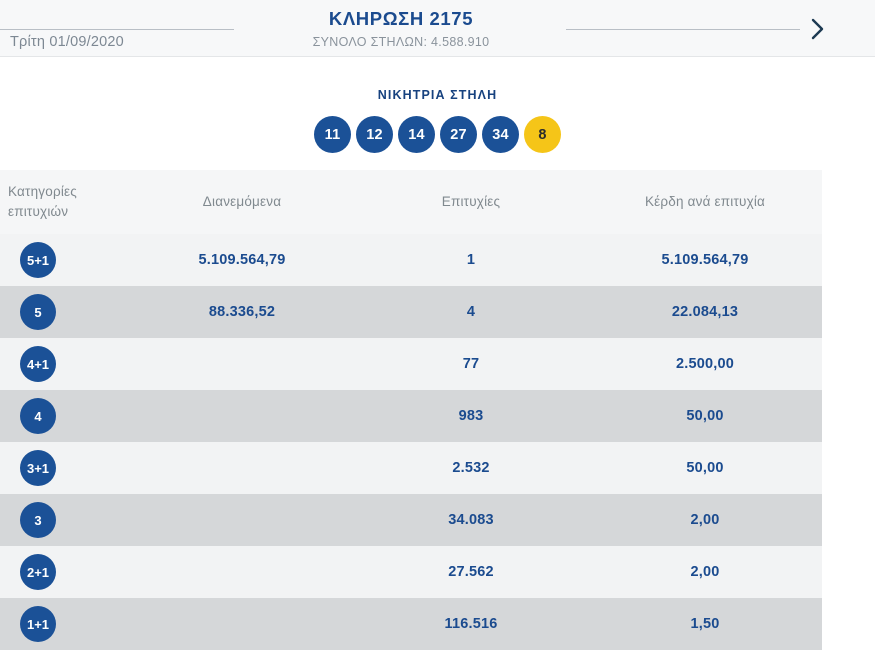 This screenshot has width=875, height=660. What do you see at coordinates (401, 18) in the screenshot?
I see `draw-title: ΚΛΗΡΩΣΗ 2175` at bounding box center [401, 18].